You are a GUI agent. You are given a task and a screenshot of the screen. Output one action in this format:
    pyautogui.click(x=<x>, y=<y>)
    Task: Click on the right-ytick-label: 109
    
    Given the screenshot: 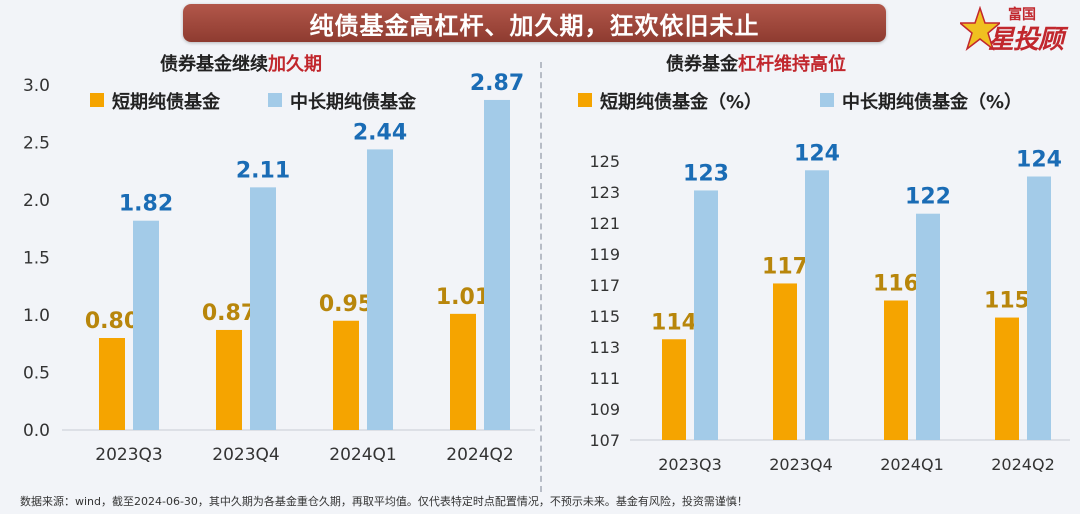 What is the action you would take?
    pyautogui.click(x=604, y=409)
    